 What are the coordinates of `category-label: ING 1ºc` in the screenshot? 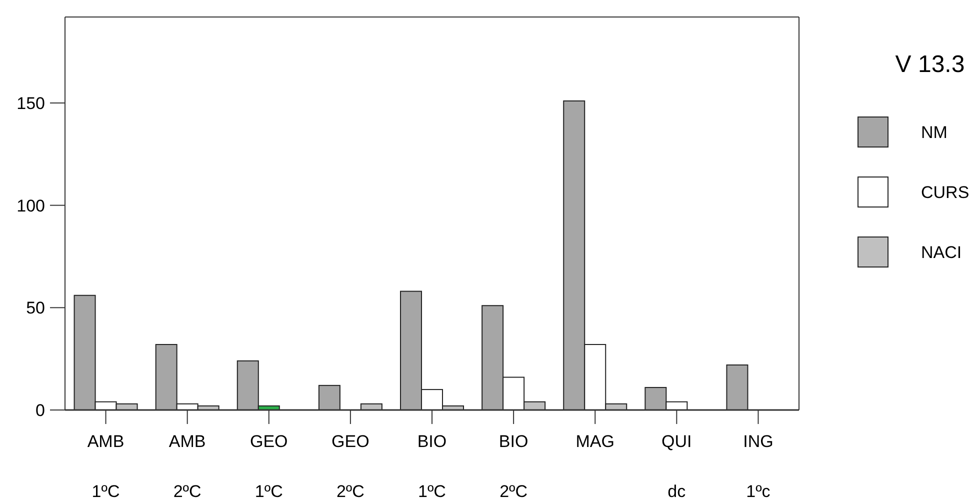 It's located at (758, 466).